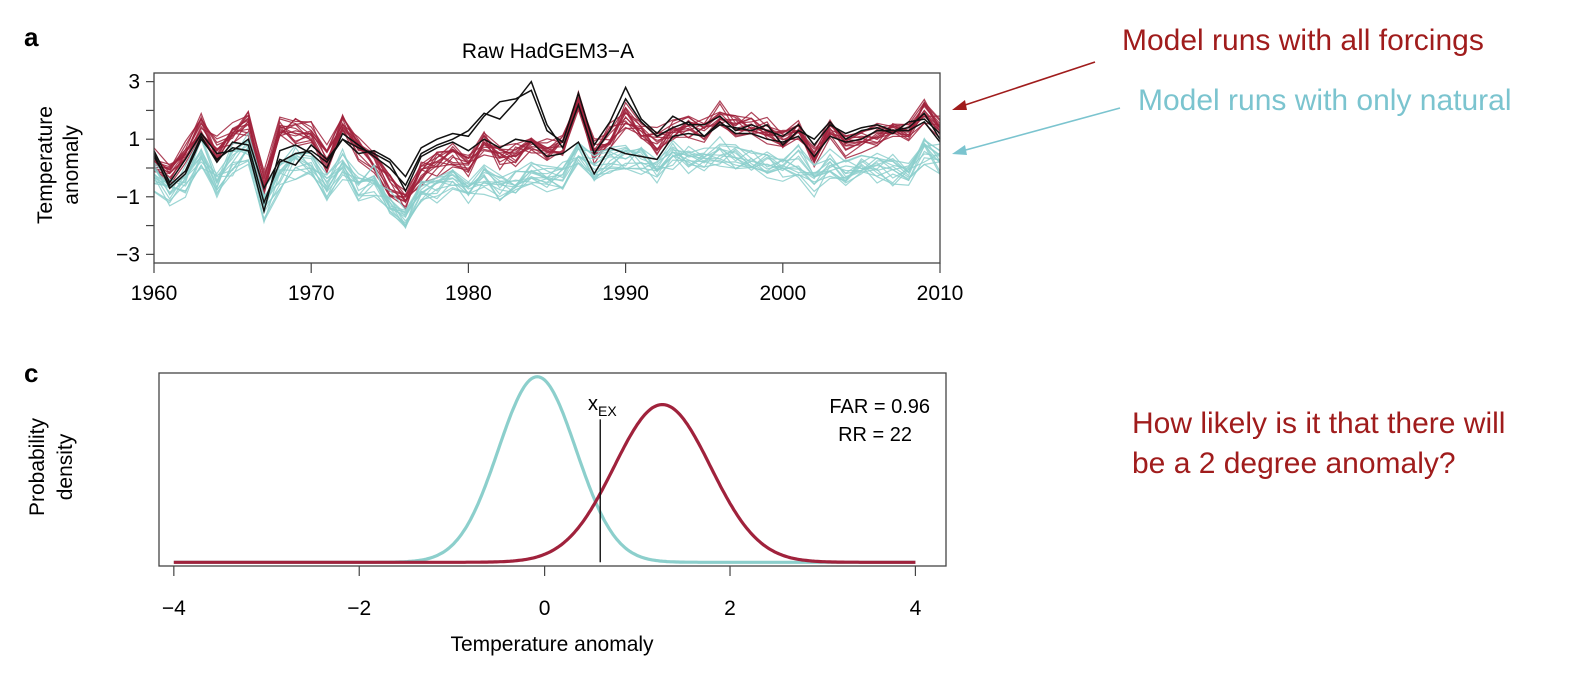  What do you see at coordinates (1319, 423) in the screenshot?
I see `question-line-1: How likely is it that there will` at bounding box center [1319, 423].